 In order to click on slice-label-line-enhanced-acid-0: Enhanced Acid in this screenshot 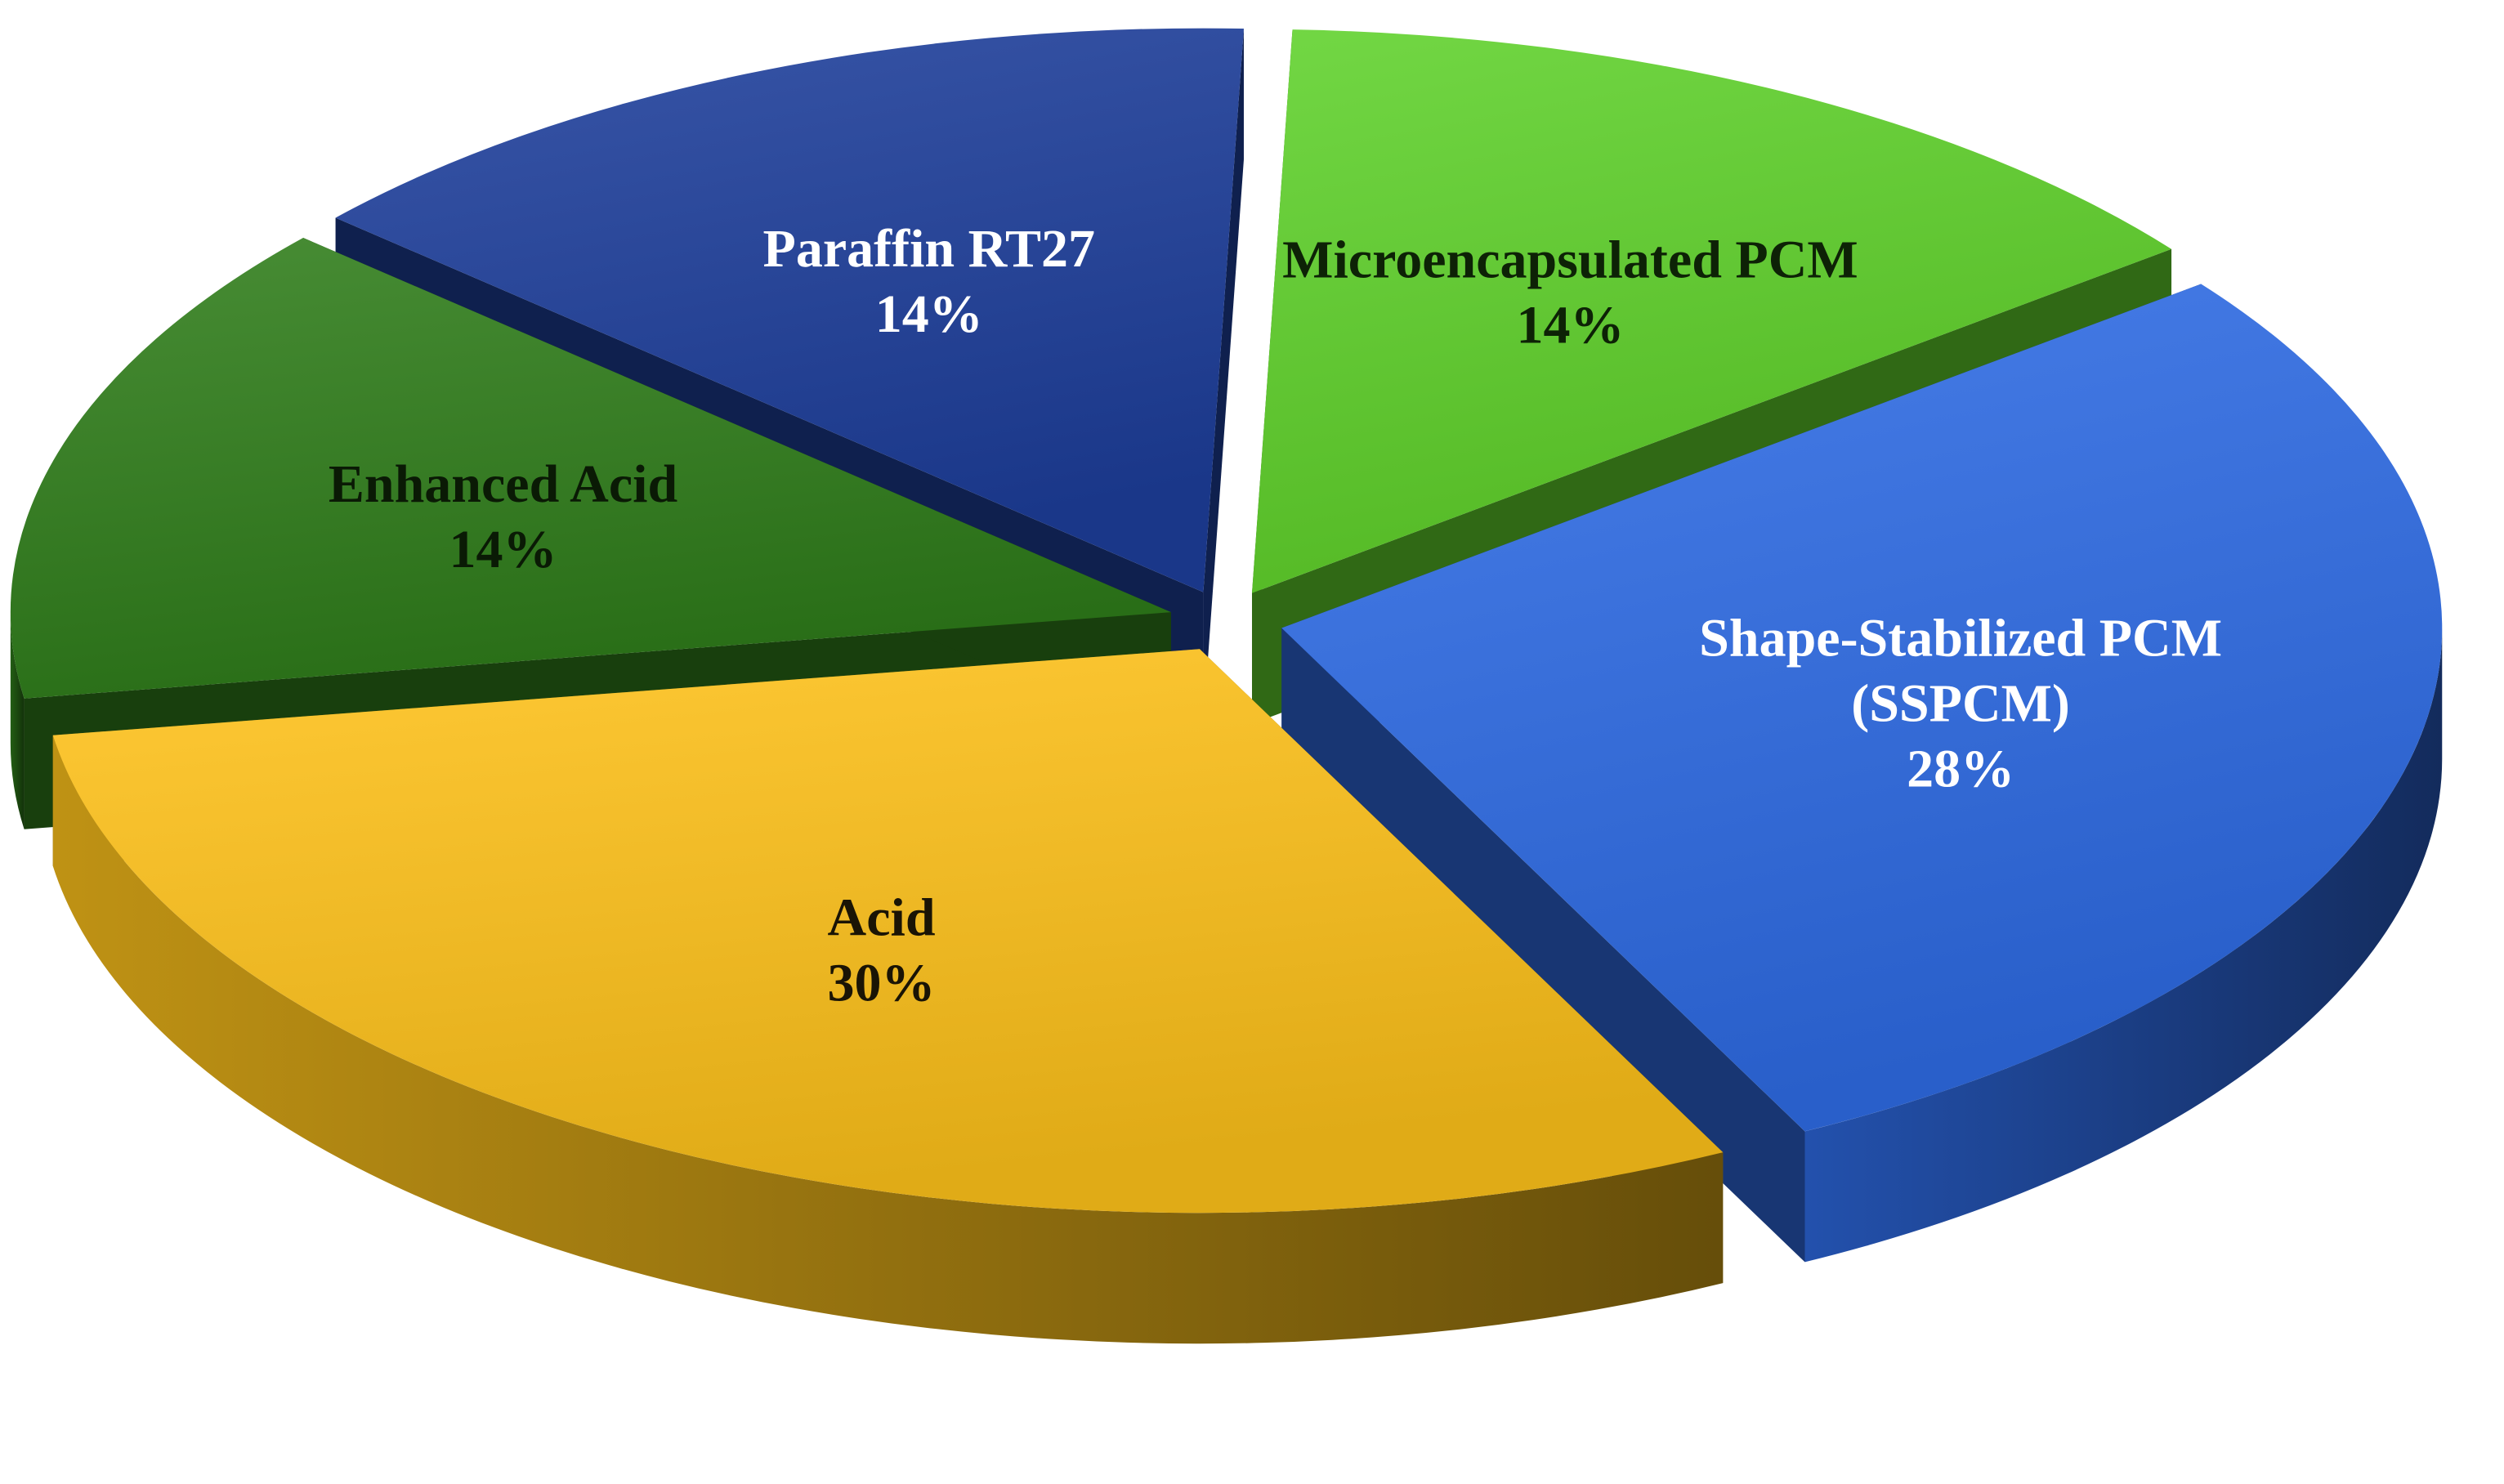, I will do `click(503, 484)`.